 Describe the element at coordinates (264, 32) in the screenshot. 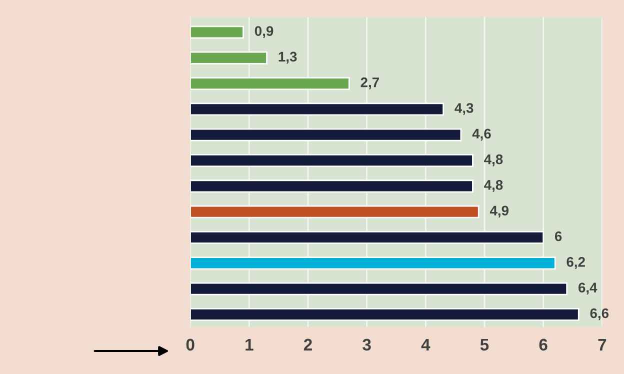

I see `data-label: 0,9` at that location.